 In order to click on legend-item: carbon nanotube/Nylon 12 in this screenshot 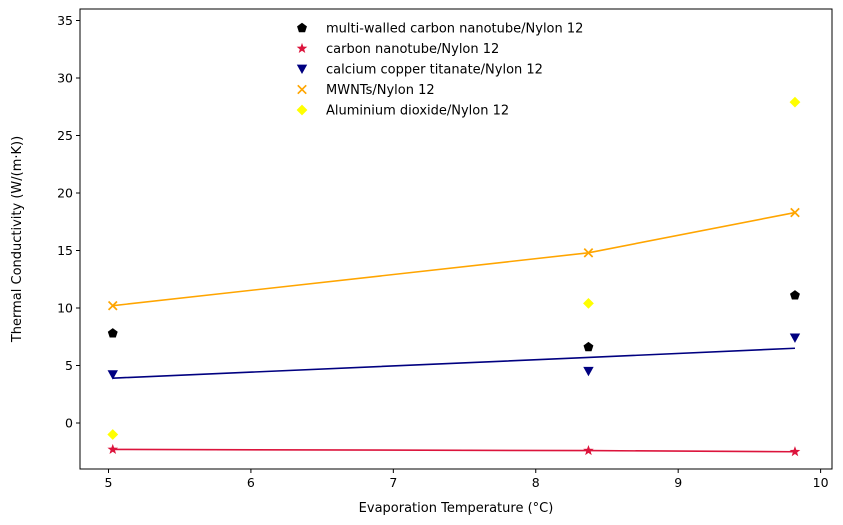, I will do `click(397, 49)`.